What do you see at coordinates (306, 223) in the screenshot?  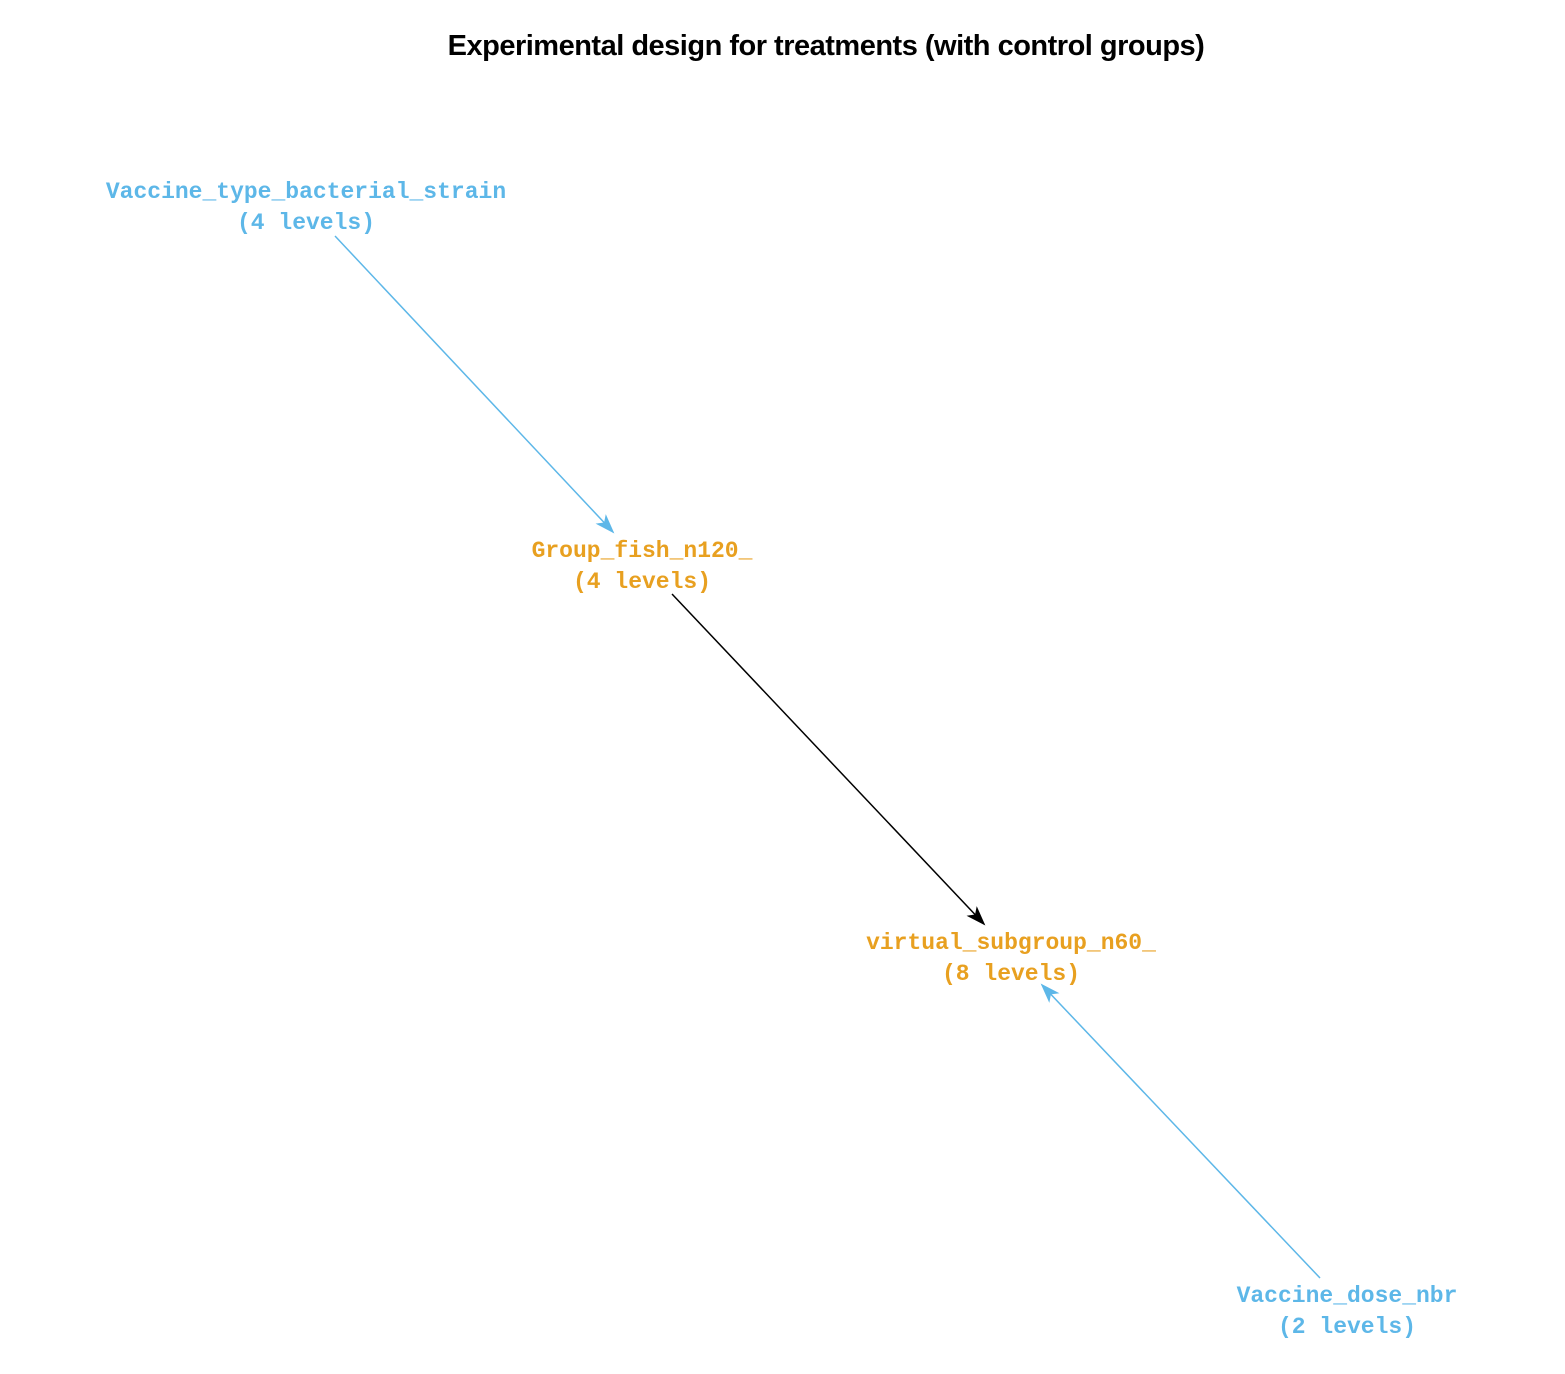 I see `node-vaccine-type-levels: (4 levels)` at bounding box center [306, 223].